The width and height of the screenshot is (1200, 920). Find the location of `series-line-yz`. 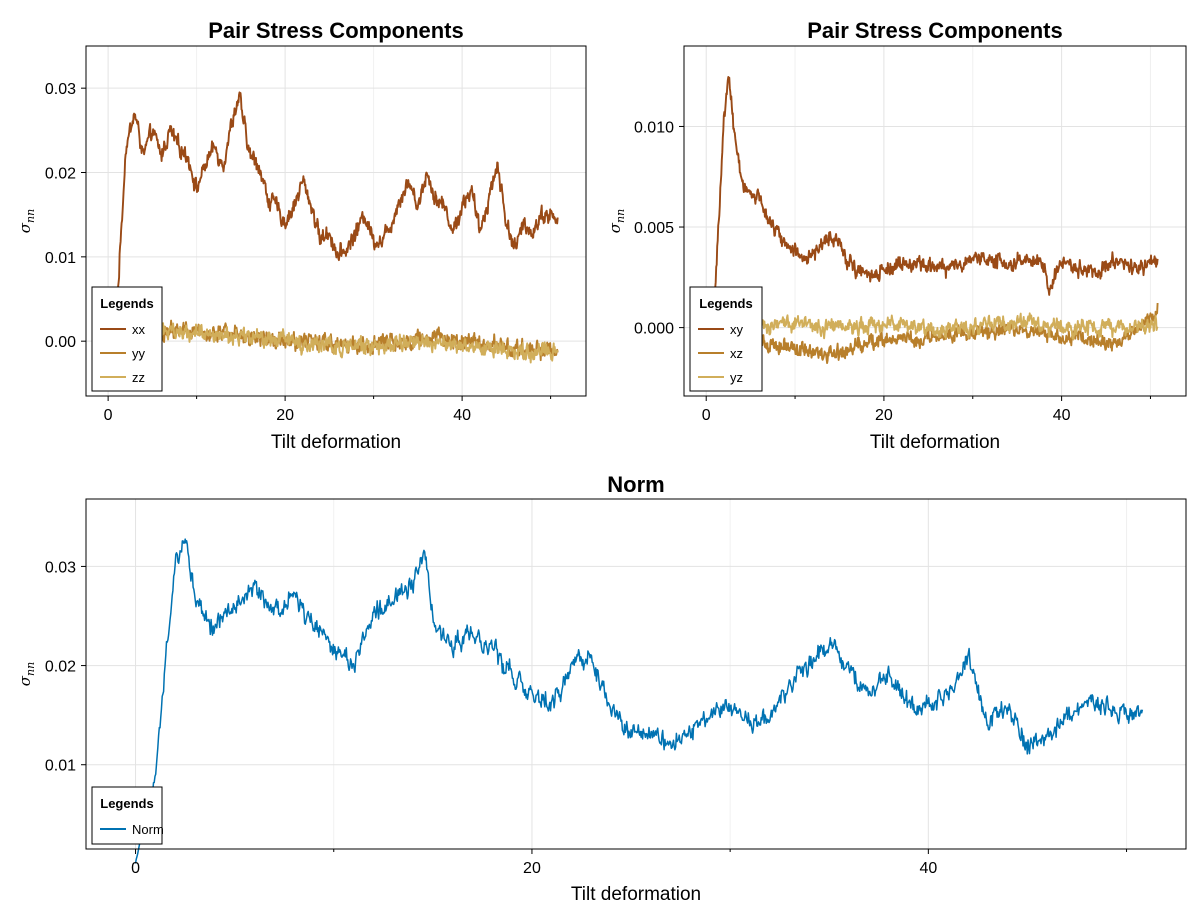

series-line-yz is located at coordinates (932, 325).